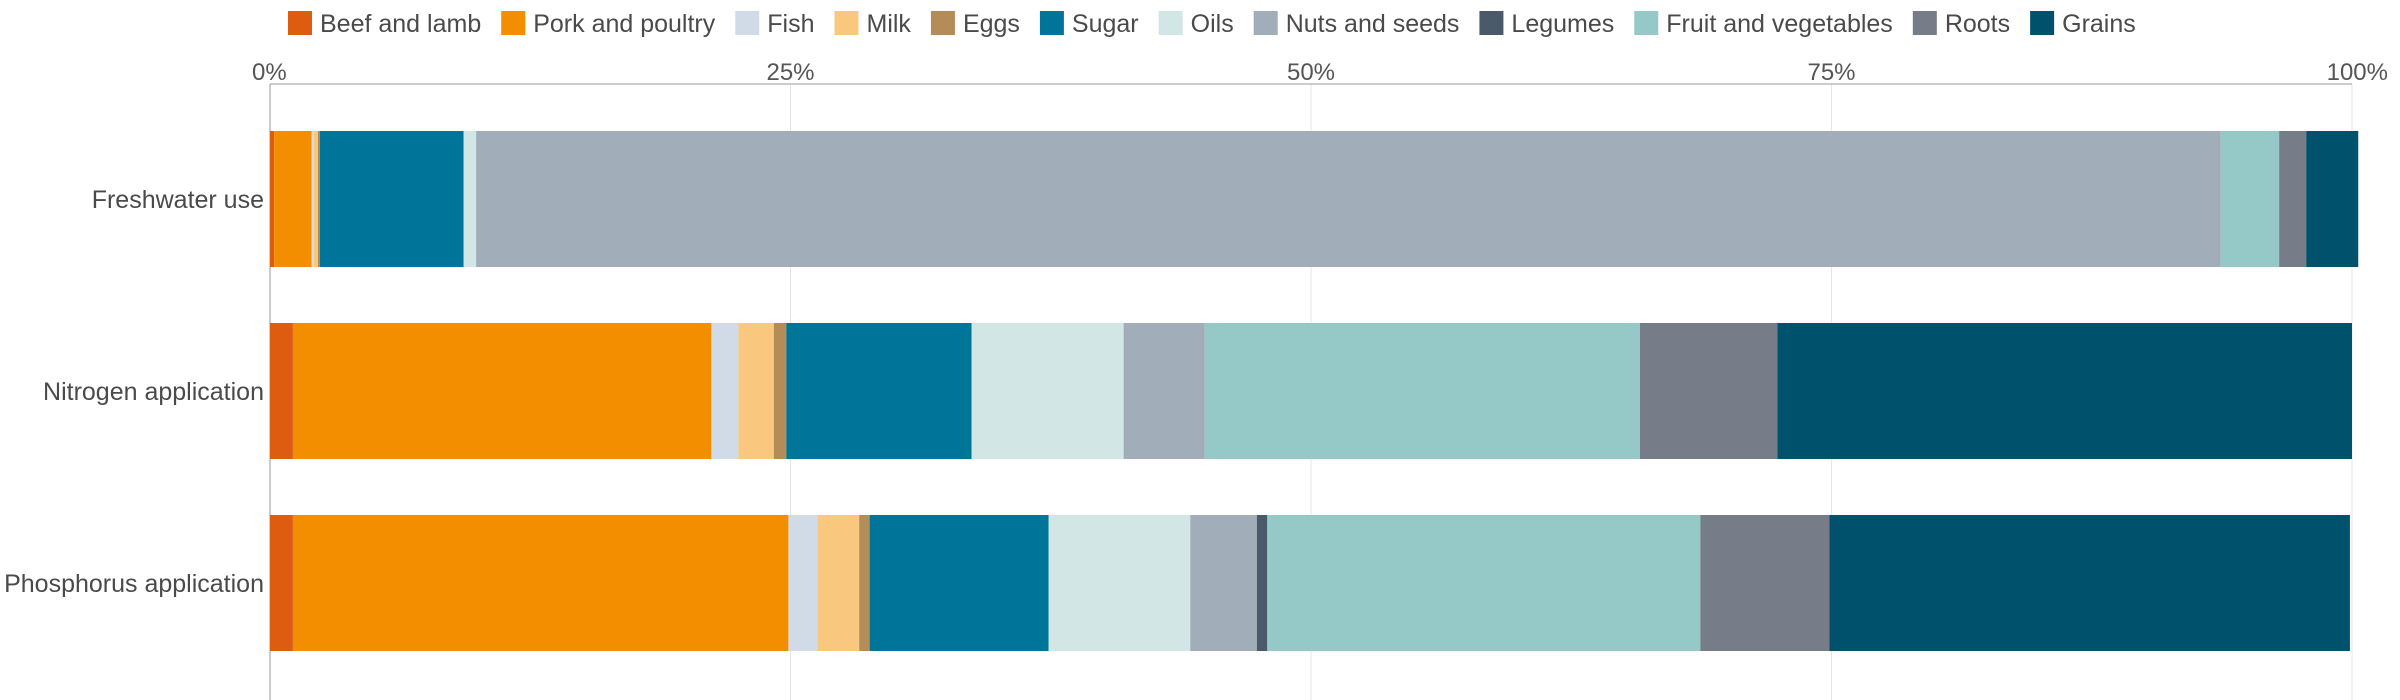  I want to click on legend-swatch-roots, so click(1924, 23).